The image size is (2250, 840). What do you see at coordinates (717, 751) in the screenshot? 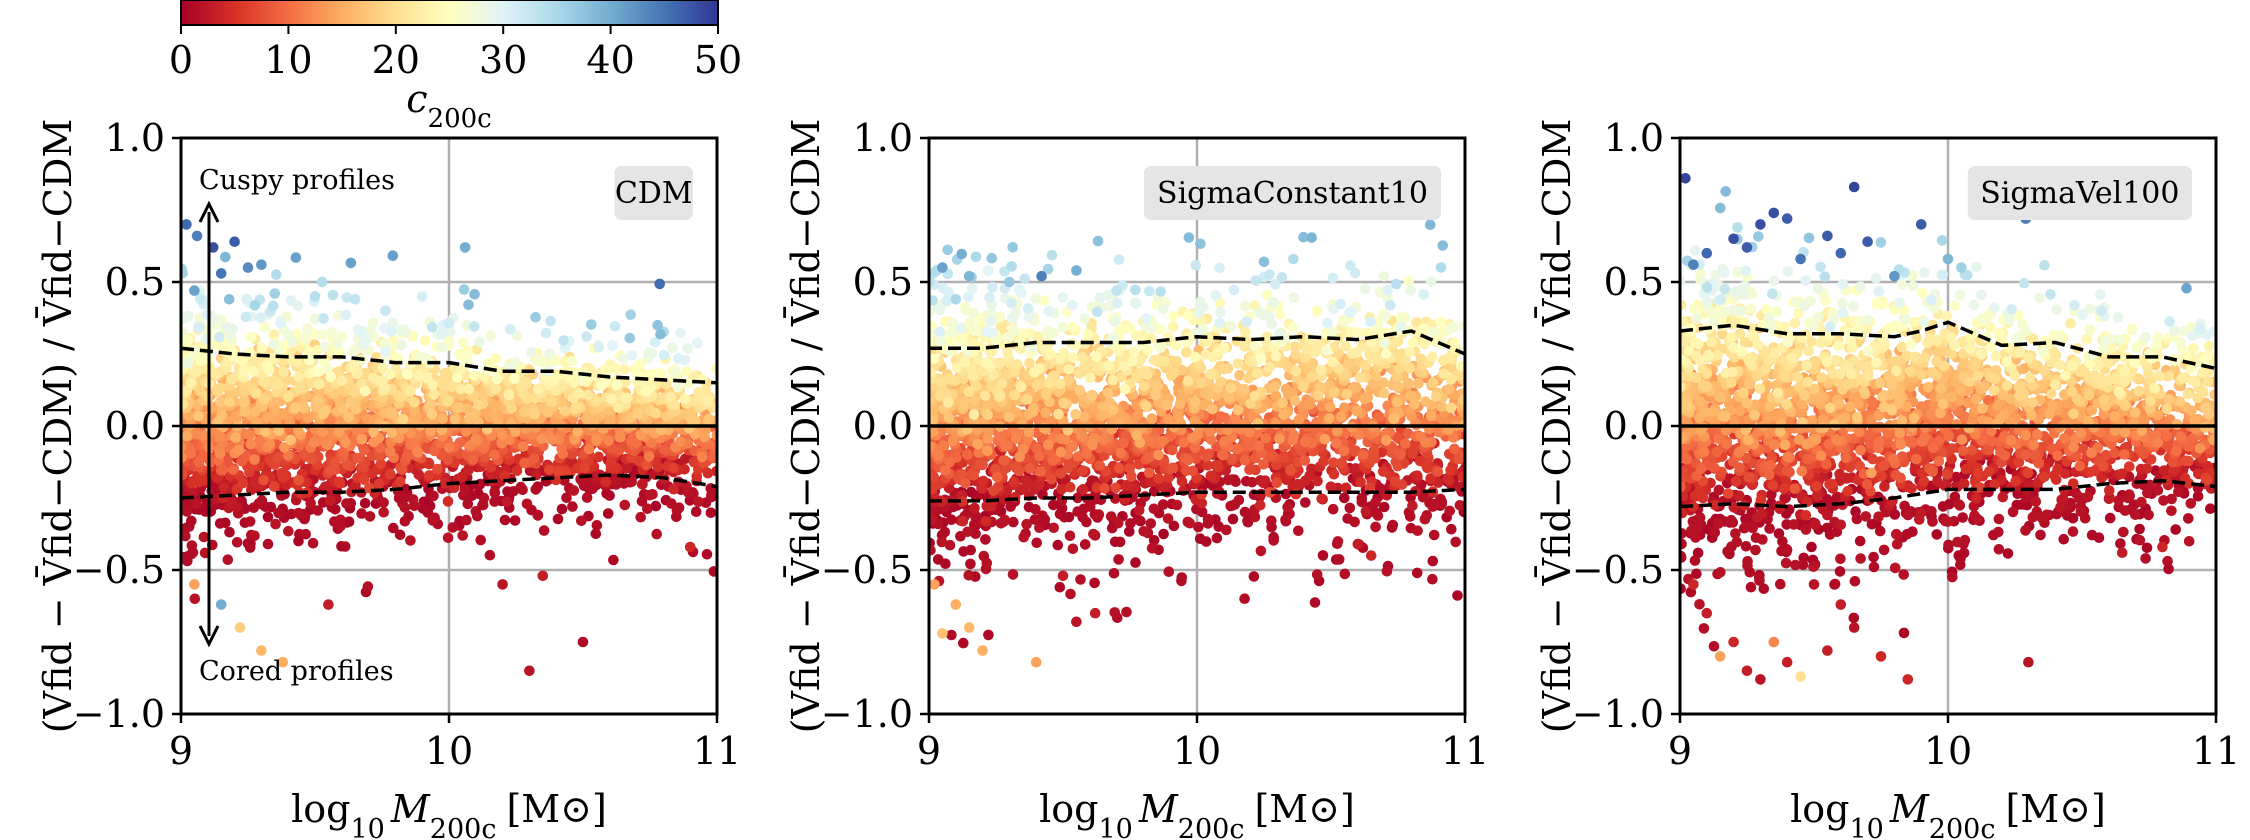
I see `x-tick-label: 11` at bounding box center [717, 751].